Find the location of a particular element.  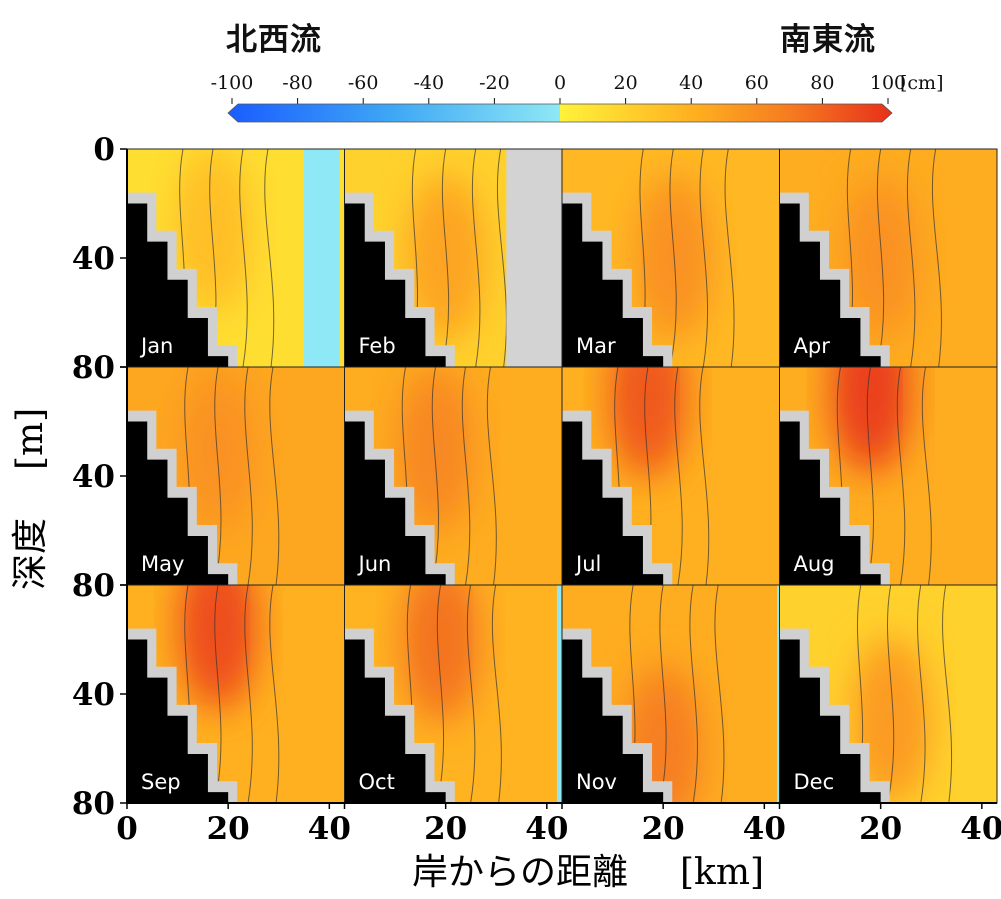

colorbar-tick-label: 100 is located at coordinates (888, 83).